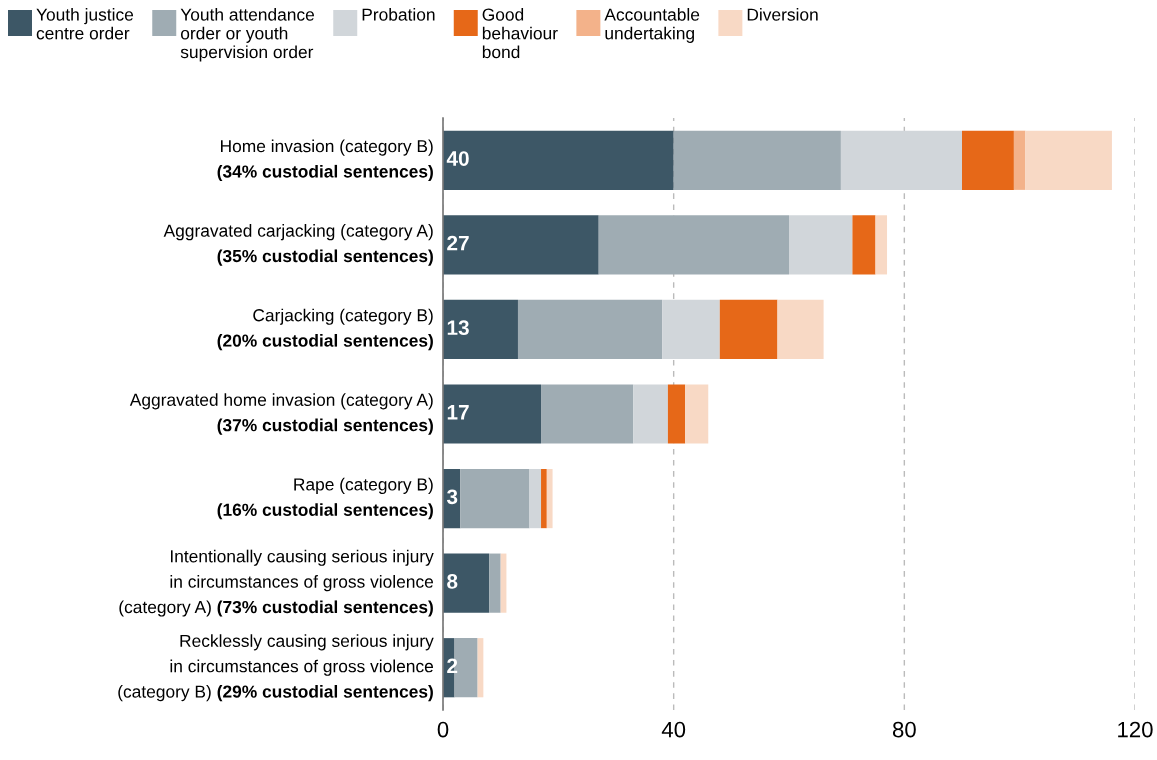 The image size is (1157, 760). I want to click on data-label: 2, so click(452, 666).